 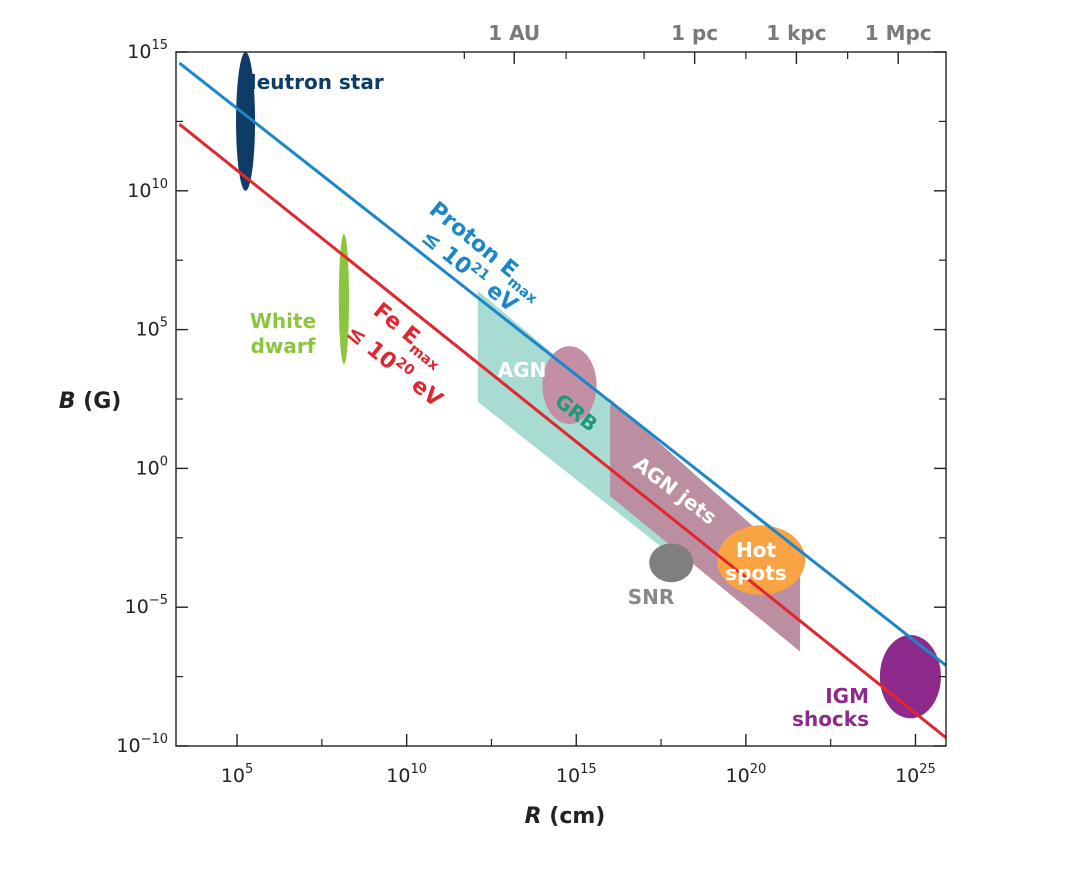 I want to click on x-axis-unit: (cm), so click(x=577, y=816).